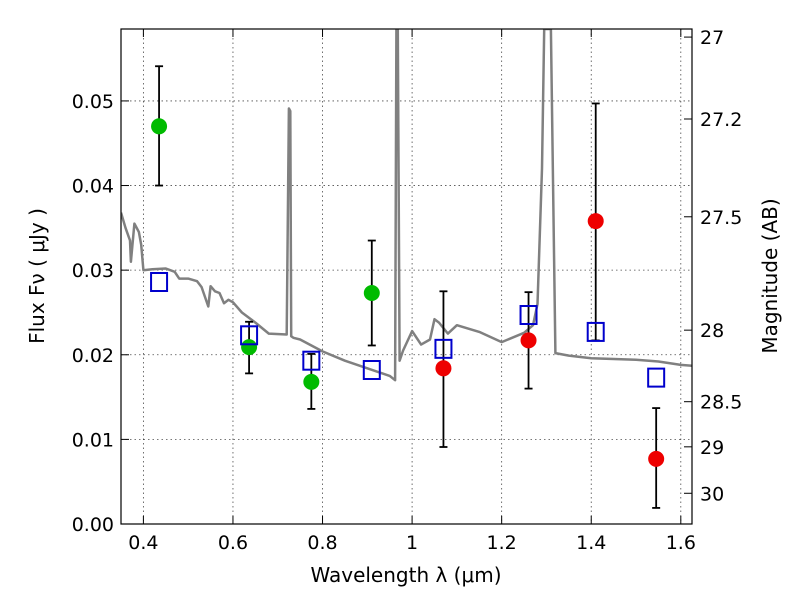 The image size is (800, 600). Describe the element at coordinates (412, 543) in the screenshot. I see `x-tick-label: 1` at that location.